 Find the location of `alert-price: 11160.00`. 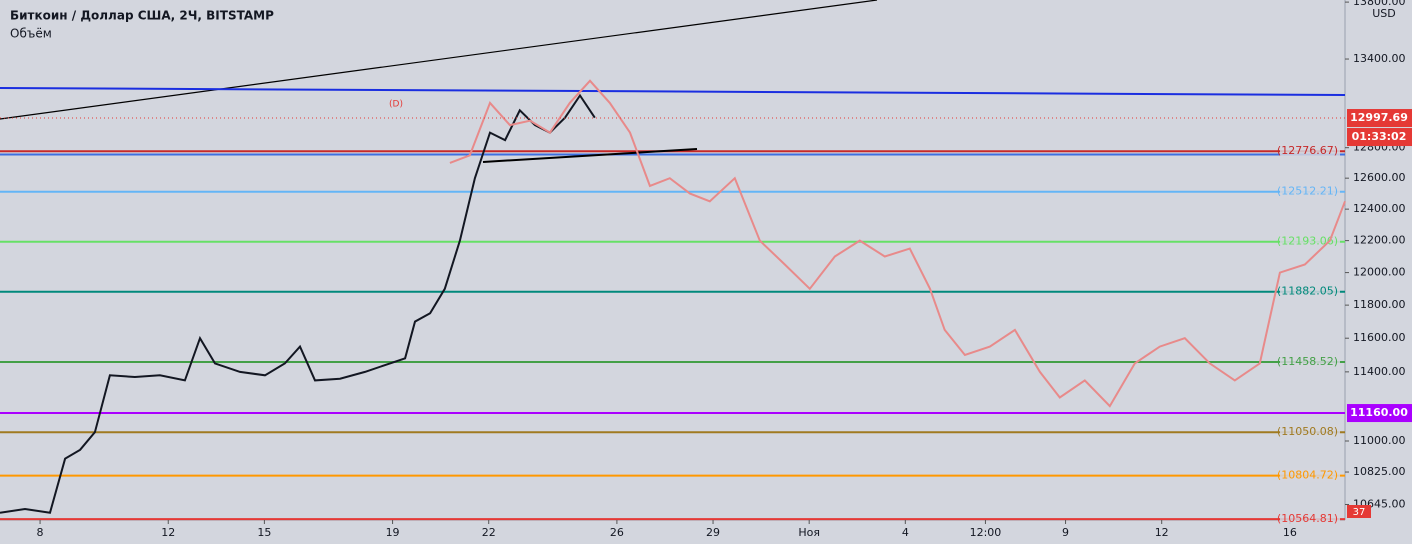

alert-price: 11160.00 is located at coordinates (1379, 412).